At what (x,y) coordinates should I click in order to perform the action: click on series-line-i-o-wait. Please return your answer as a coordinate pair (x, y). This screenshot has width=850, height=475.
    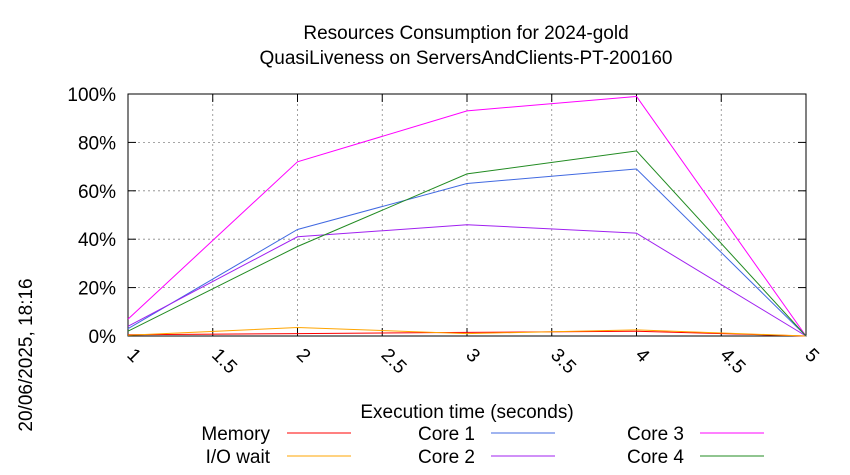
    Looking at the image, I should click on (467, 331).